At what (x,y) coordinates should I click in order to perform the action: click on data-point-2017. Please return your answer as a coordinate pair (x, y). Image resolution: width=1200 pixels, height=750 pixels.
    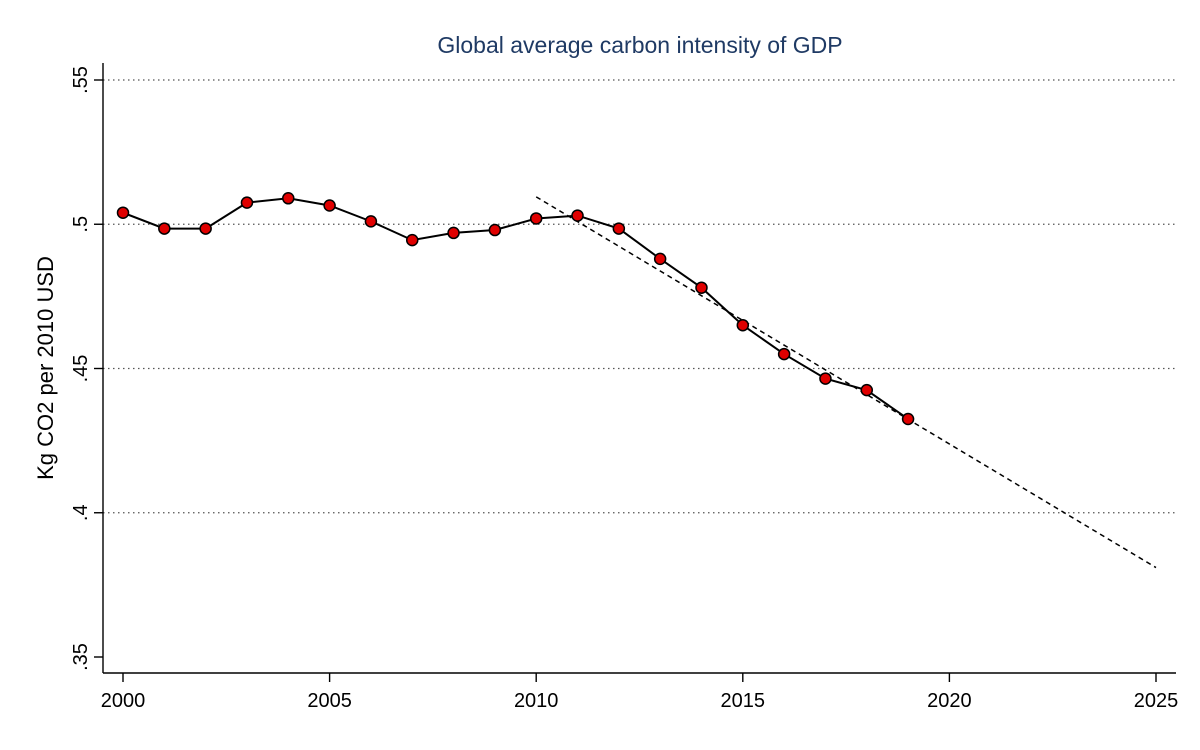
    Looking at the image, I should click on (825, 378).